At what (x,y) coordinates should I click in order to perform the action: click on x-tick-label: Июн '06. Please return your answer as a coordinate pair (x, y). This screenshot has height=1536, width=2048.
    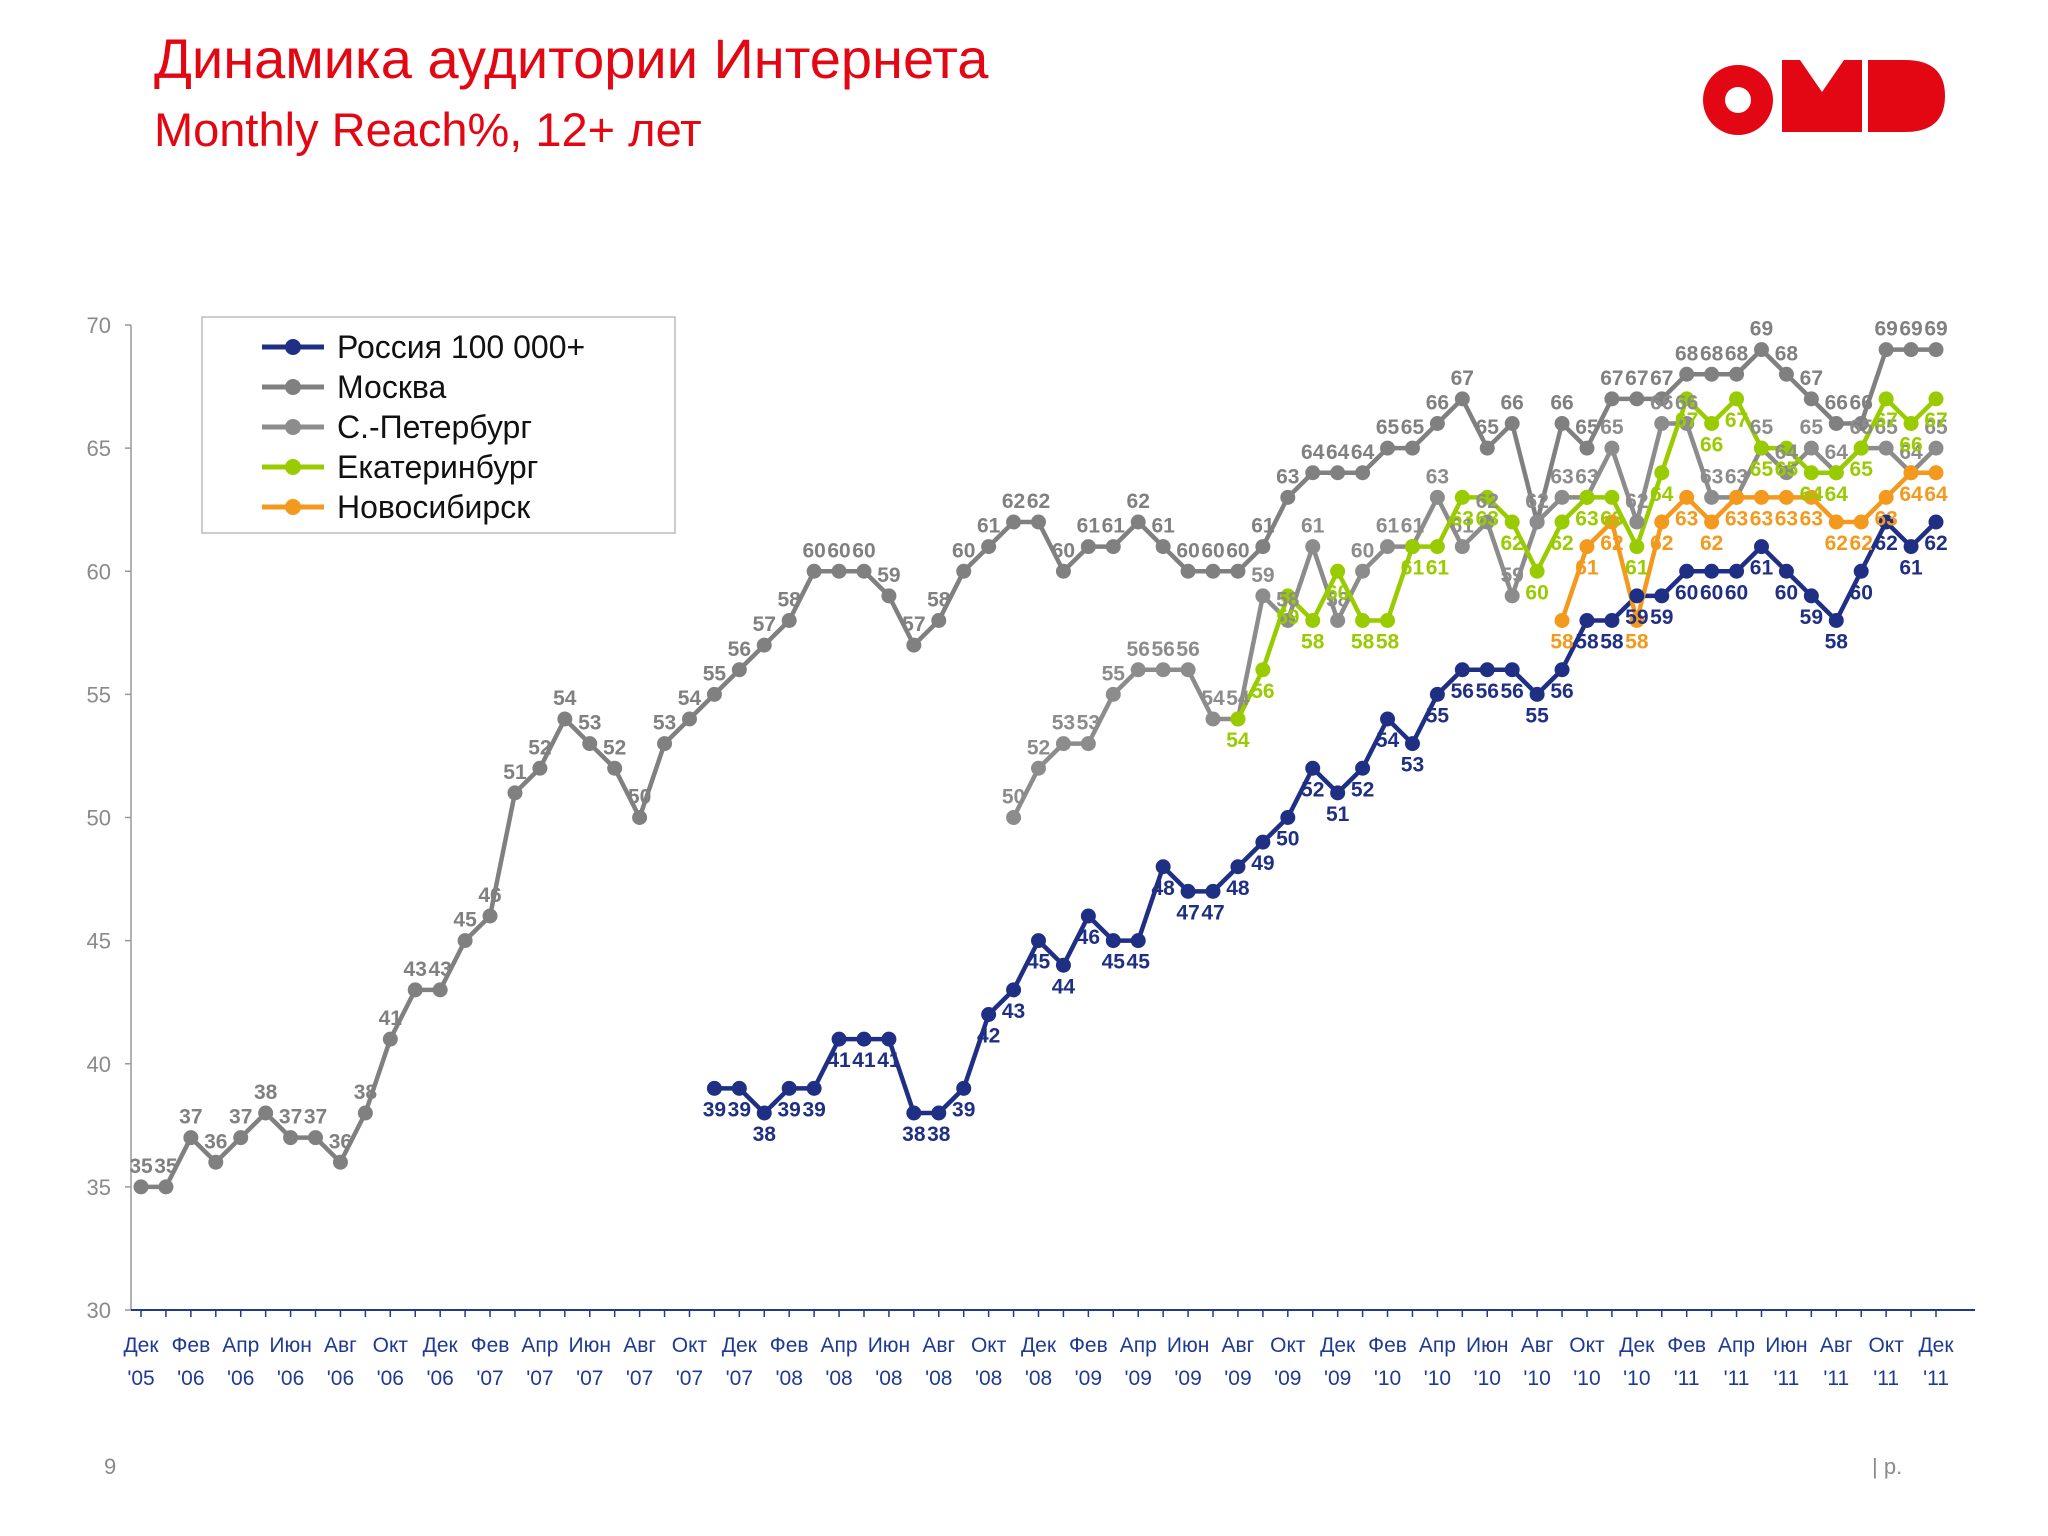
    Looking at the image, I should click on (290, 1362).